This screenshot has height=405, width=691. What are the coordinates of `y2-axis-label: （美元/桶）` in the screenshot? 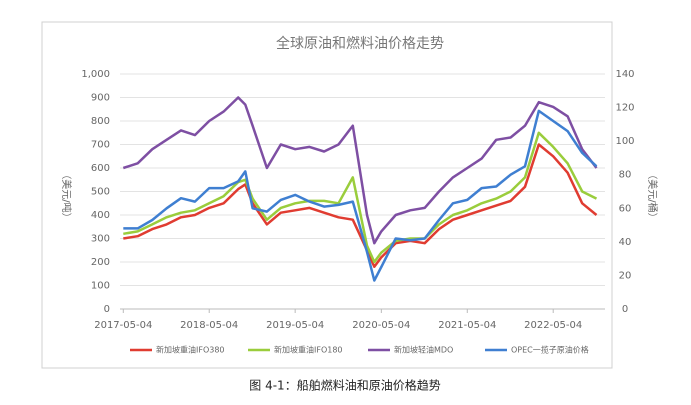 It's located at (652, 195).